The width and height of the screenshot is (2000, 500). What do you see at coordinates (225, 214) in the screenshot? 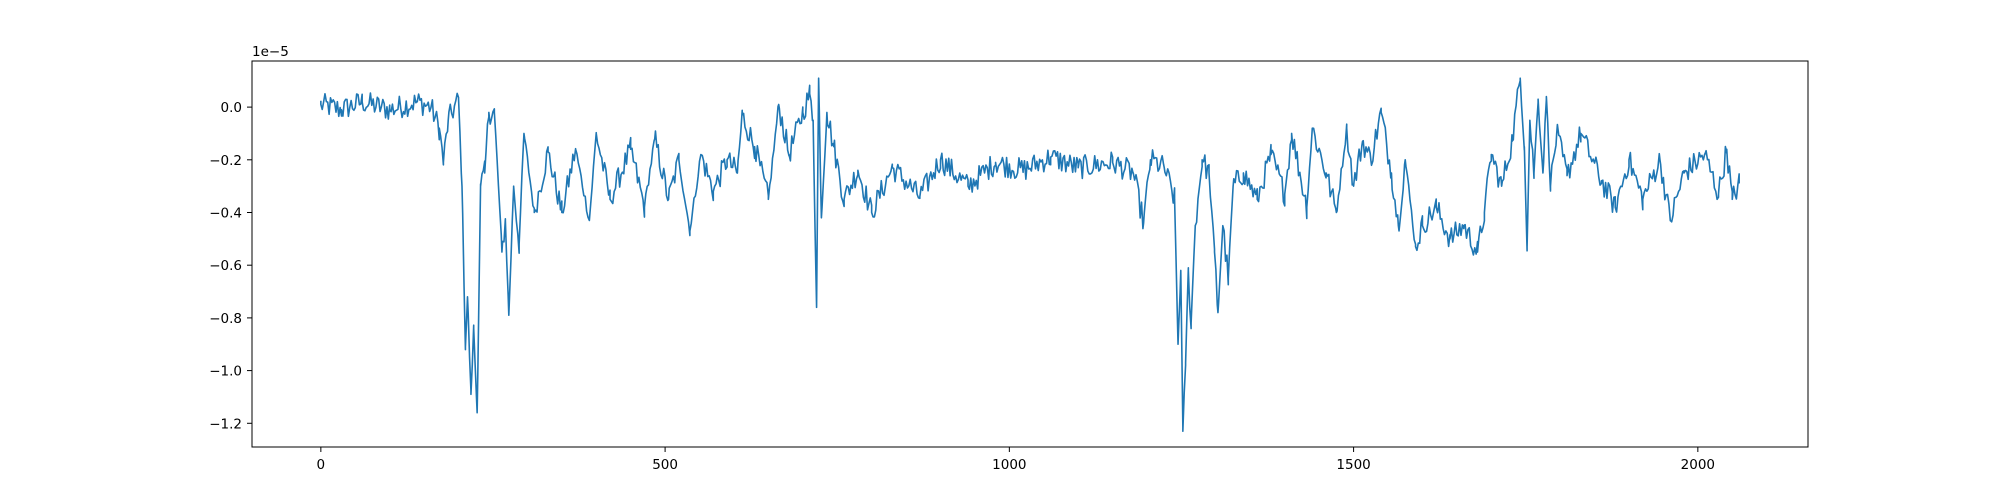
I see `y-tick-label: −0.4` at bounding box center [225, 214].